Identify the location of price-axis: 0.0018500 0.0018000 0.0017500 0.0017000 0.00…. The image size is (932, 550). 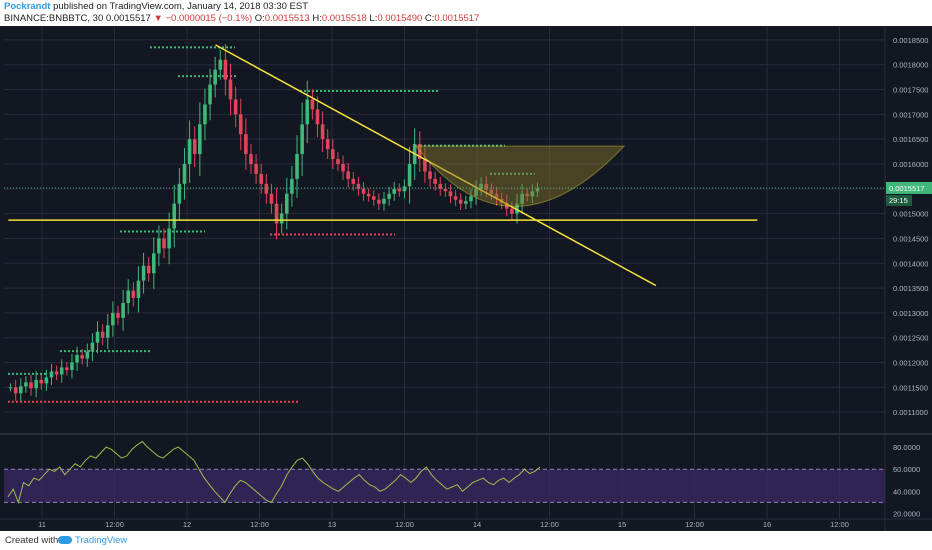
(909, 226).